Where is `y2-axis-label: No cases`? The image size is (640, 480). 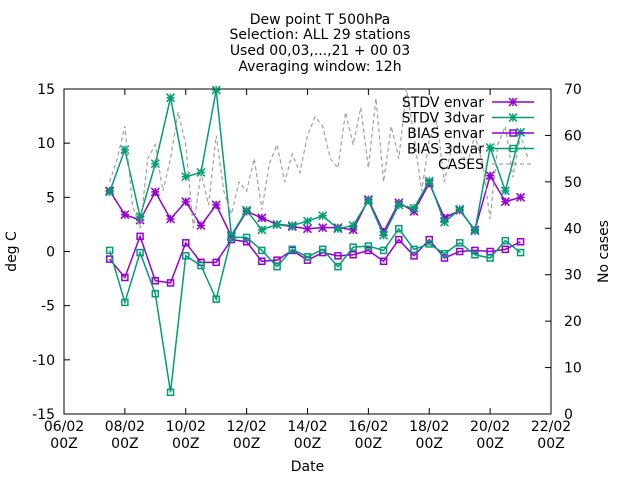
y2-axis-label: No cases is located at coordinates (604, 251).